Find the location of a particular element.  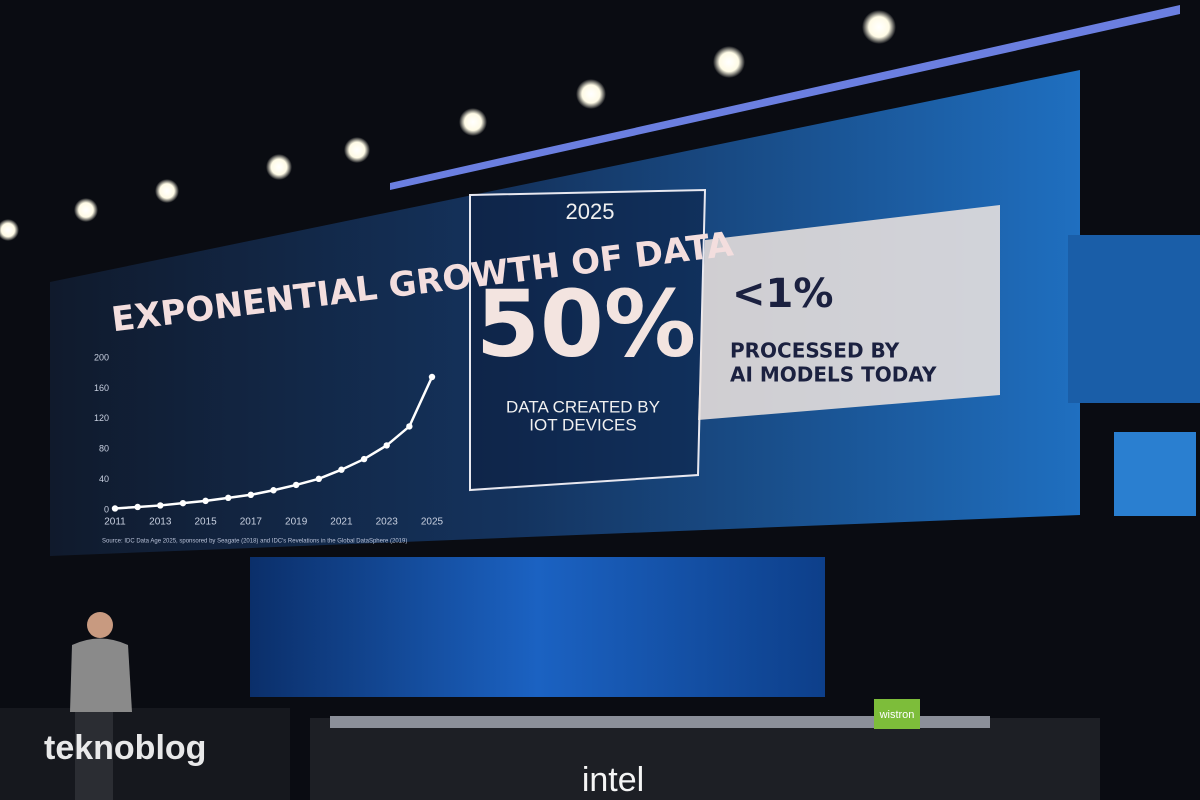

logo: intel is located at coordinates (613, 780).